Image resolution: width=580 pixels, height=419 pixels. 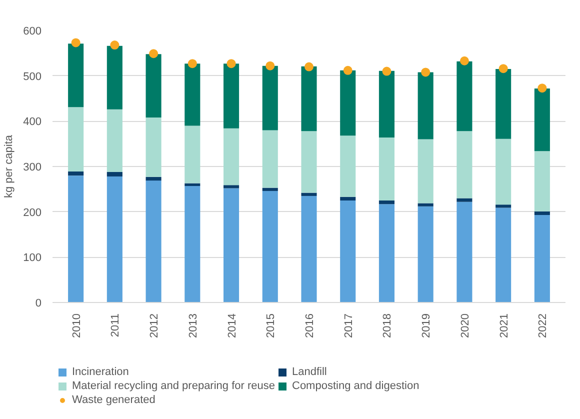 I want to click on legend-label: Waste generated, so click(x=114, y=400).